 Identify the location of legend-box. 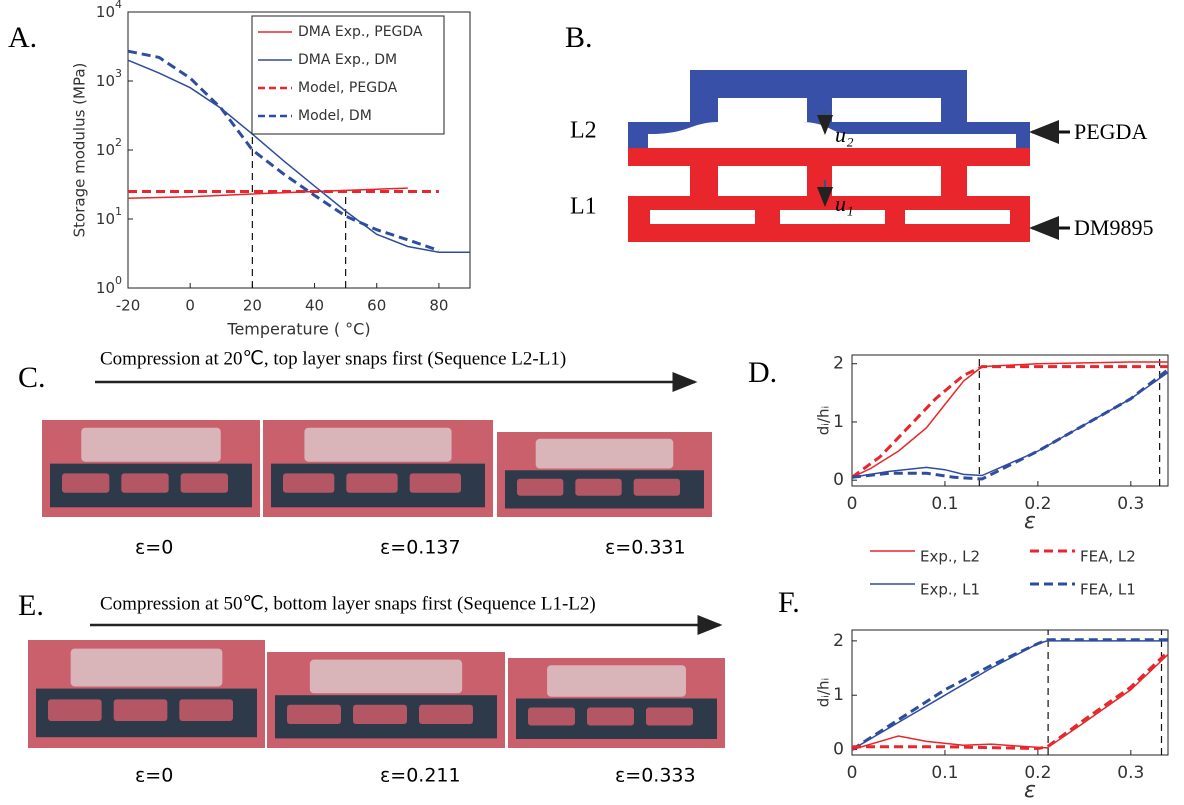
(348, 75).